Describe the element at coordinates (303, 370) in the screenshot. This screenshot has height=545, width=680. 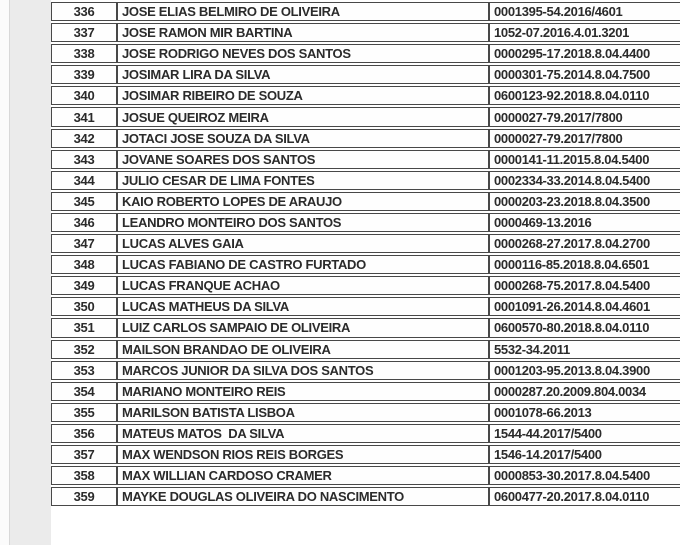
I see `defendant-name-cell: MARCOS JUNIOR DA SILVA DOS SANTOS` at that location.